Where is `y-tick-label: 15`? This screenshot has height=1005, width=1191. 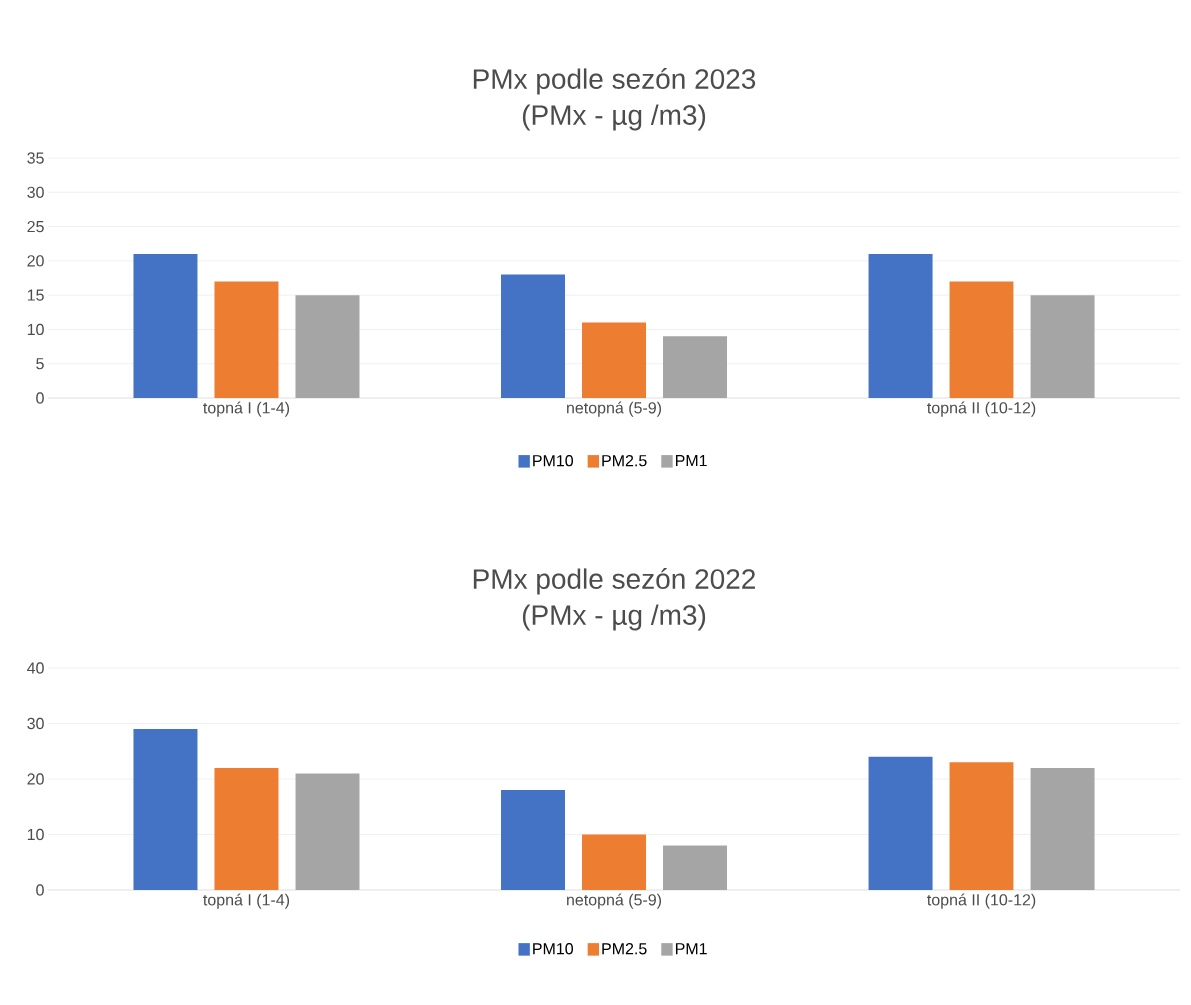
y-tick-label: 15 is located at coordinates (35, 295).